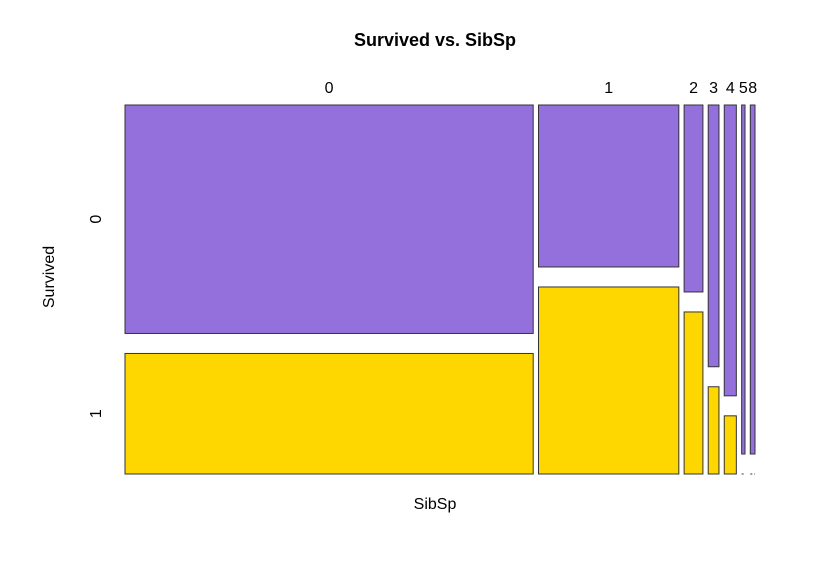 This screenshot has height=579, width=831. What do you see at coordinates (435, 40) in the screenshot?
I see `chart-title: Survived vs. SibSp` at bounding box center [435, 40].